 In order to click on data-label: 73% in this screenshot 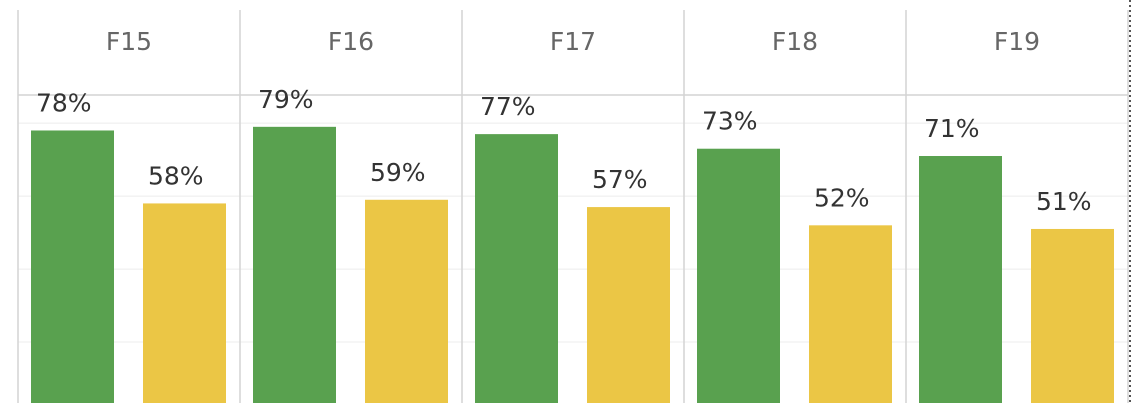, I will do `click(730, 121)`.